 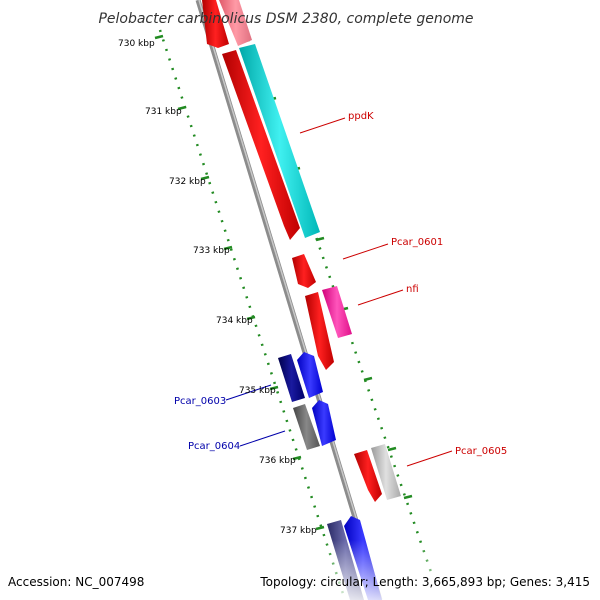 What do you see at coordinates (76, 582) in the screenshot?
I see `accession-text: Accession: NC_007498` at bounding box center [76, 582].